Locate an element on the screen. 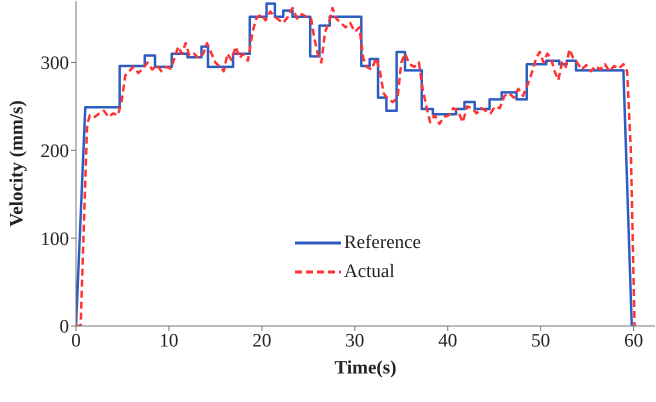 The image size is (656, 402). x-tick-label: 40 is located at coordinates (448, 341).